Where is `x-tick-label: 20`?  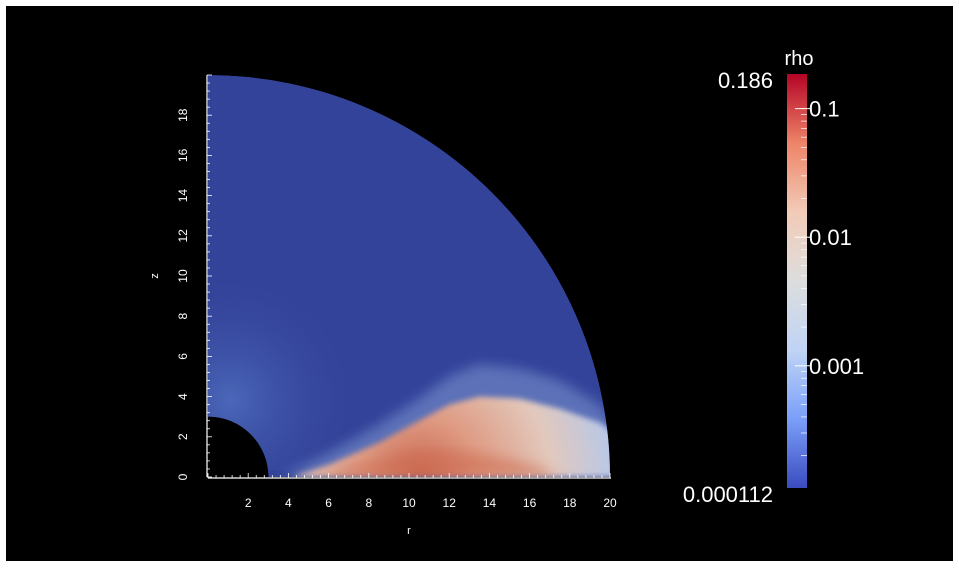 x-tick-label: 20 is located at coordinates (610, 503).